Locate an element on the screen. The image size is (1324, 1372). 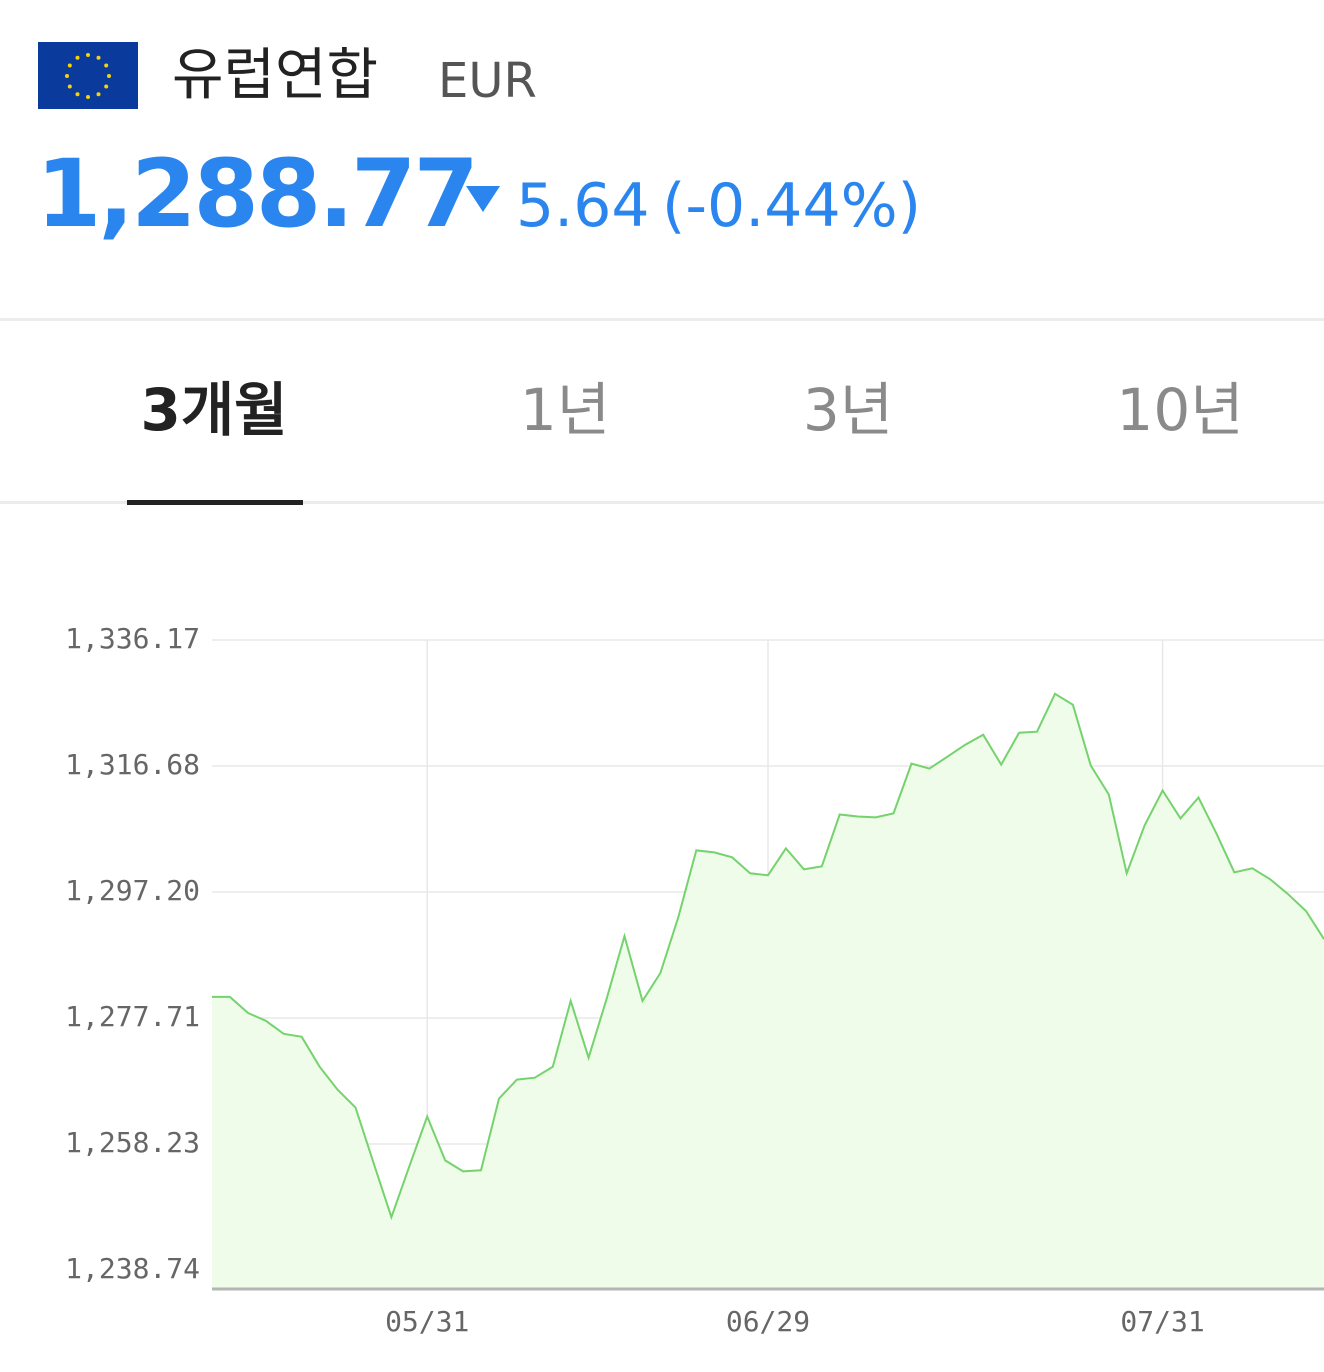
y-tick-label: 1,277.71 is located at coordinates (132, 1016).